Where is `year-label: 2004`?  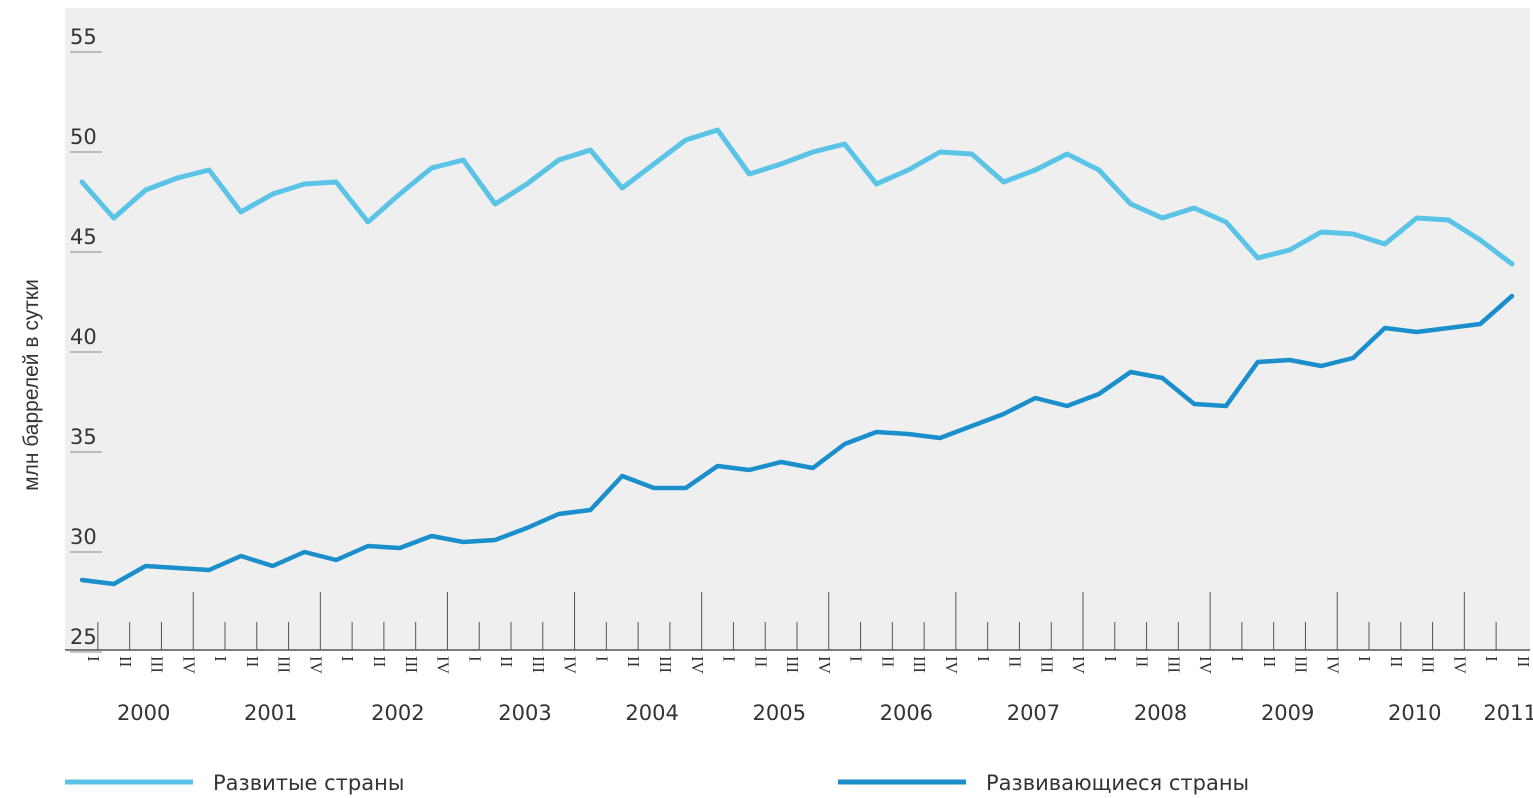 year-label: 2004 is located at coordinates (651, 713).